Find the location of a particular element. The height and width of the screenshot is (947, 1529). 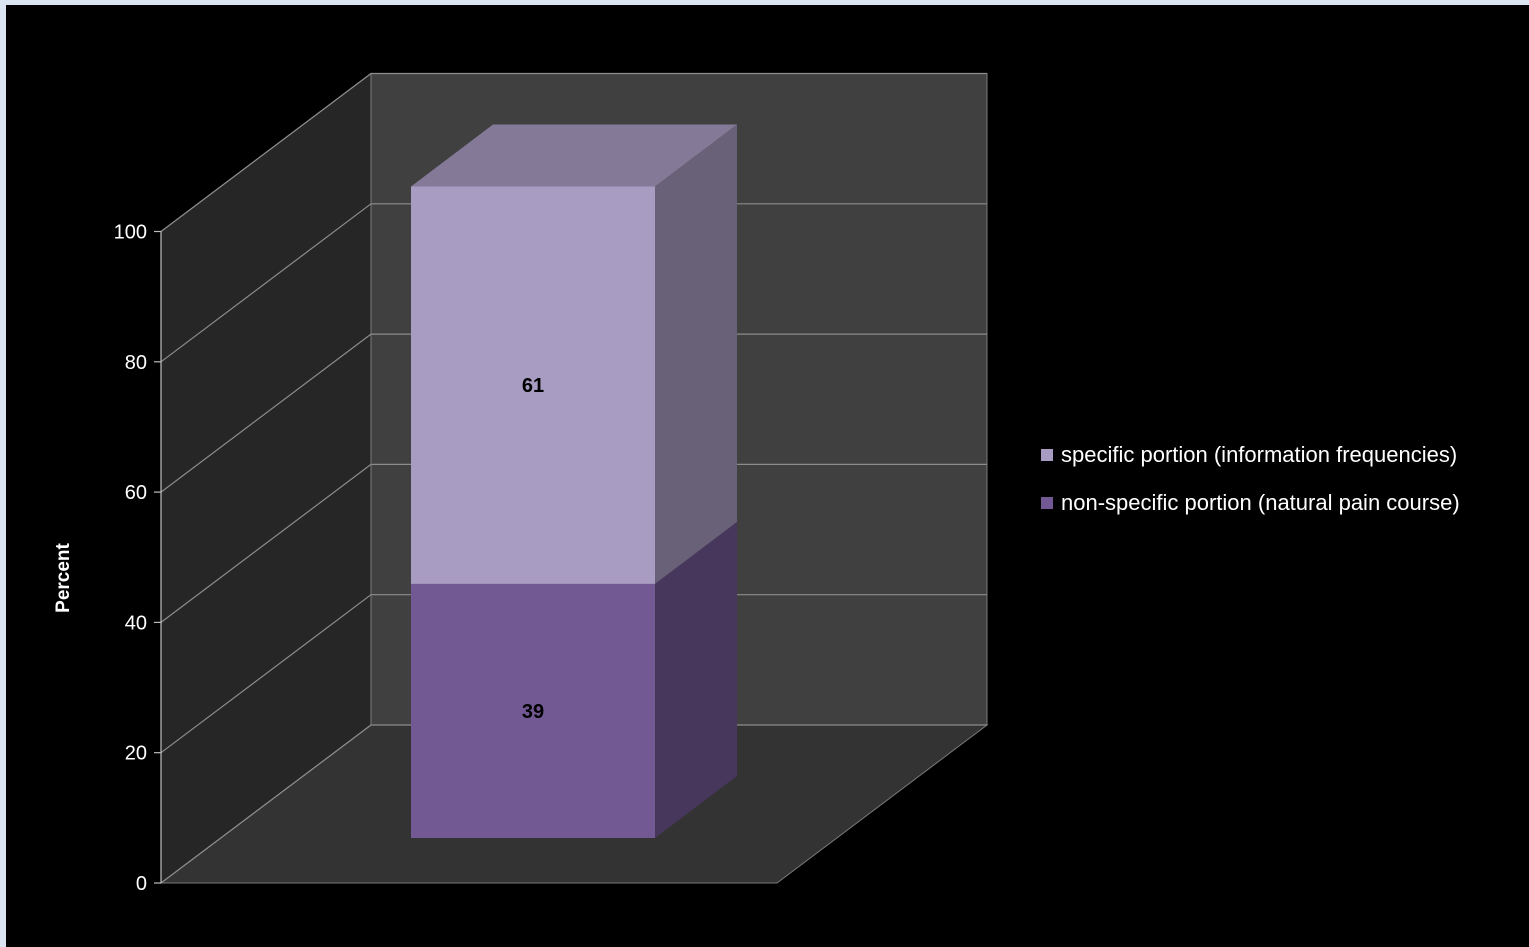

bar-side-non-specific is located at coordinates (696, 679).